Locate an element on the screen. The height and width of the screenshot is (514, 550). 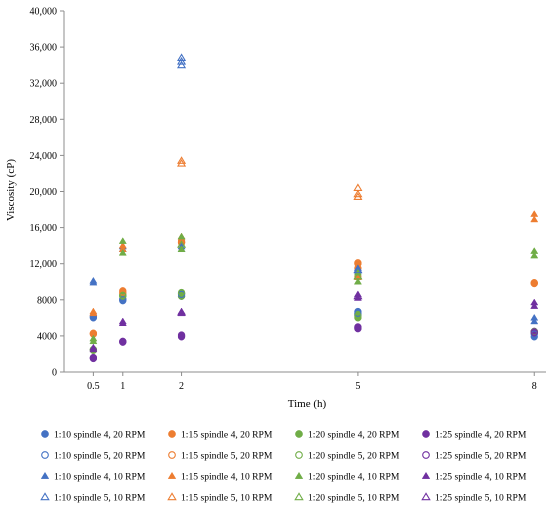
legend-item: 1:25 spindle 5, 10 RPM is located at coordinates (474, 498).